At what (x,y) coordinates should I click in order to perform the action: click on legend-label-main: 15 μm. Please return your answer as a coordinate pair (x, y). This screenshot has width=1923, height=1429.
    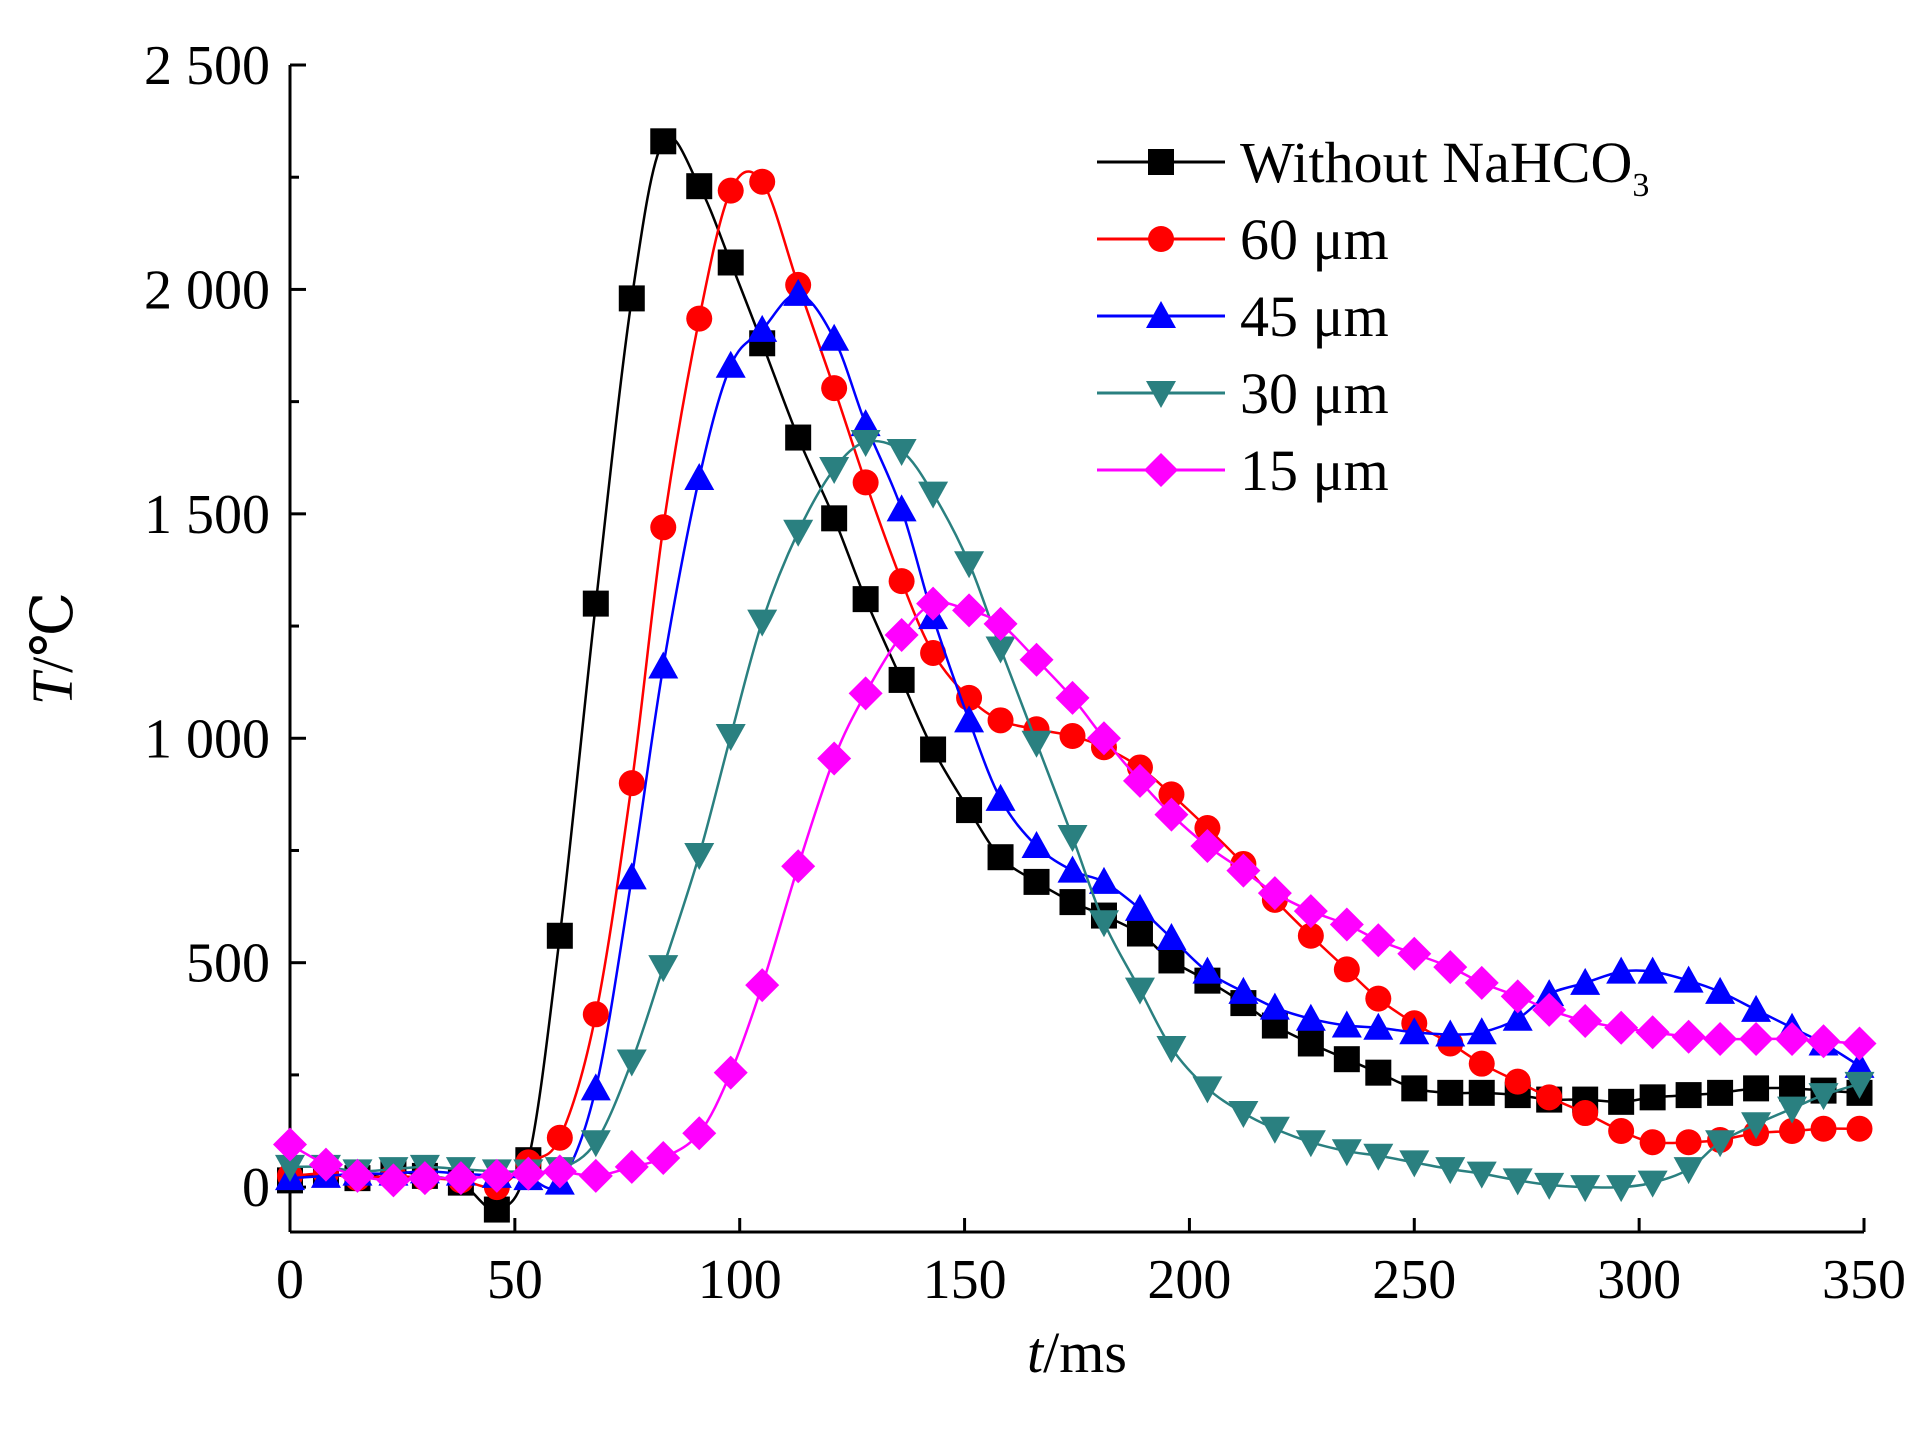
    Looking at the image, I should click on (1314, 470).